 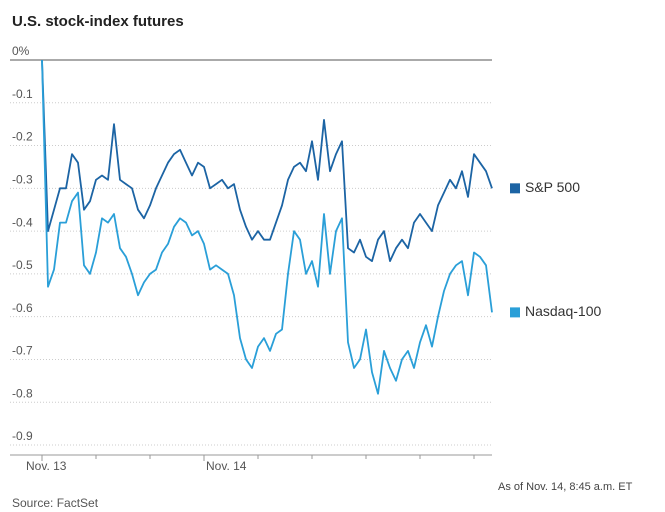 I want to click on y-tick-label: -0.5, so click(x=22, y=265).